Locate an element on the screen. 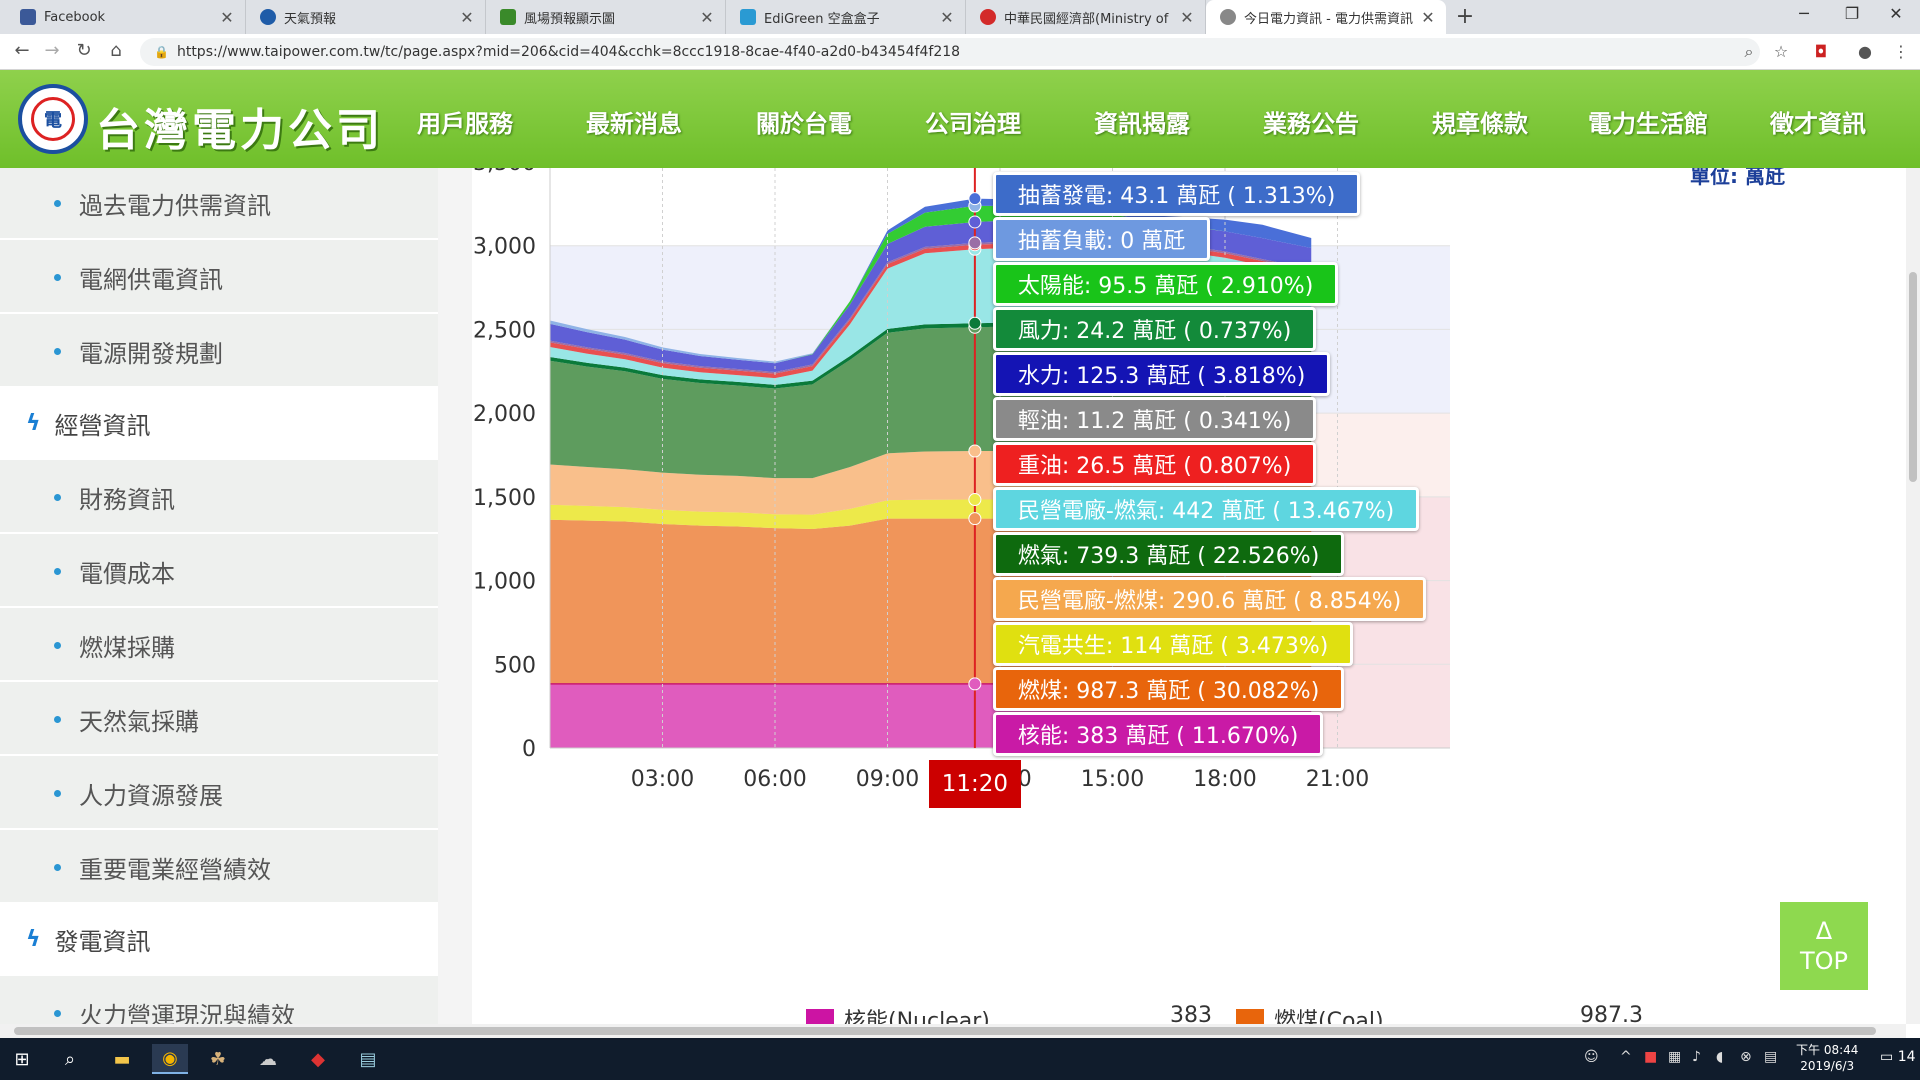 The image size is (1920, 1080). zoom-icon: ⌕ is located at coordinates (1749, 51).